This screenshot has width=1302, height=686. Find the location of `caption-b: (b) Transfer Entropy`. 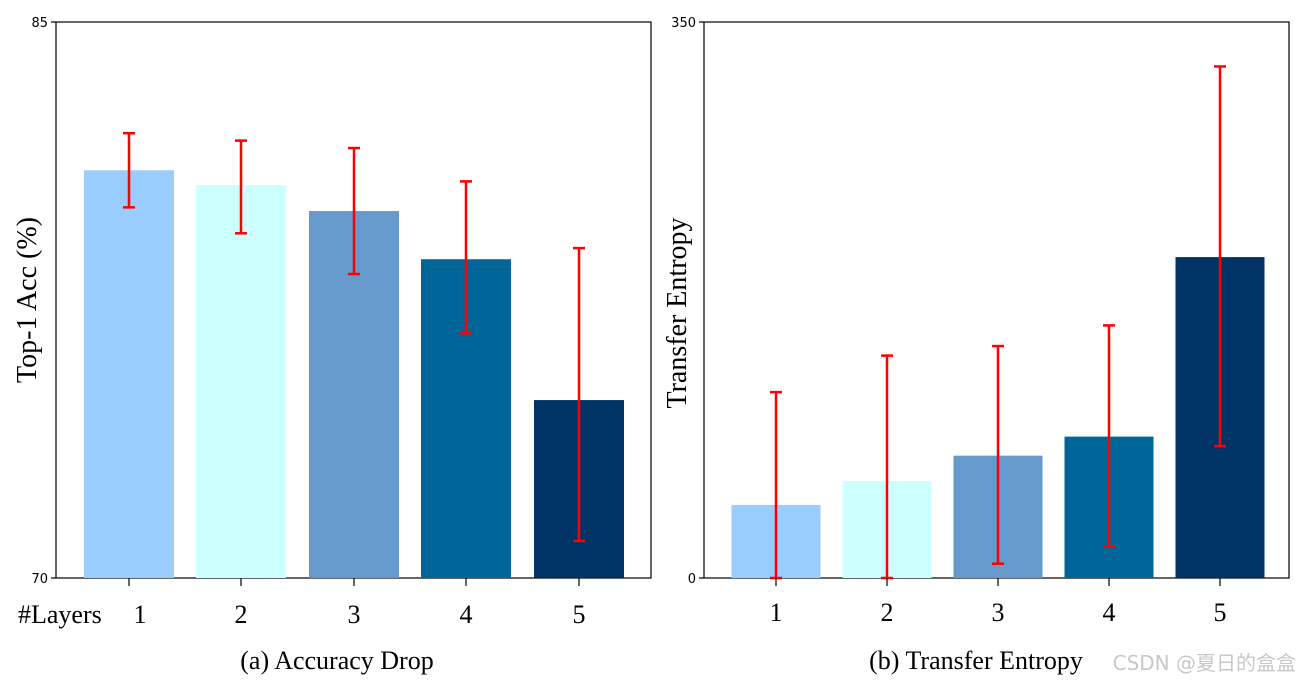

caption-b: (b) Transfer Entropy is located at coordinates (976, 660).